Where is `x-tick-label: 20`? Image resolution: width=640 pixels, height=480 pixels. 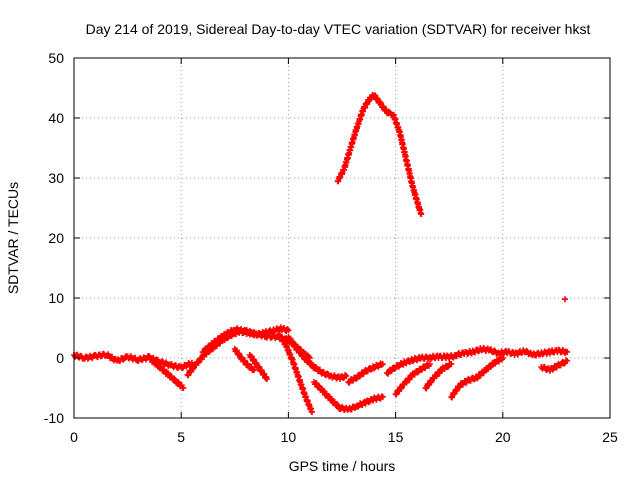
x-tick-label: 20 is located at coordinates (503, 437).